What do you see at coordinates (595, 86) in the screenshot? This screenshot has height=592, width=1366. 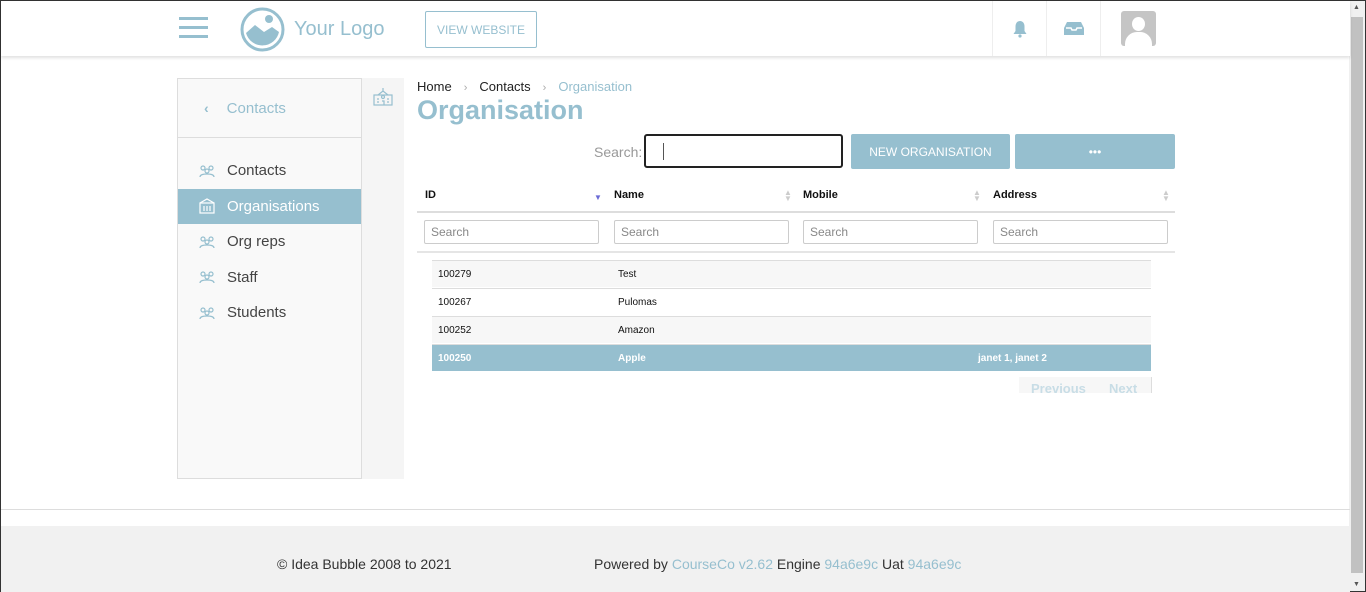 I see `breadcrumb-current: Organisation` at bounding box center [595, 86].